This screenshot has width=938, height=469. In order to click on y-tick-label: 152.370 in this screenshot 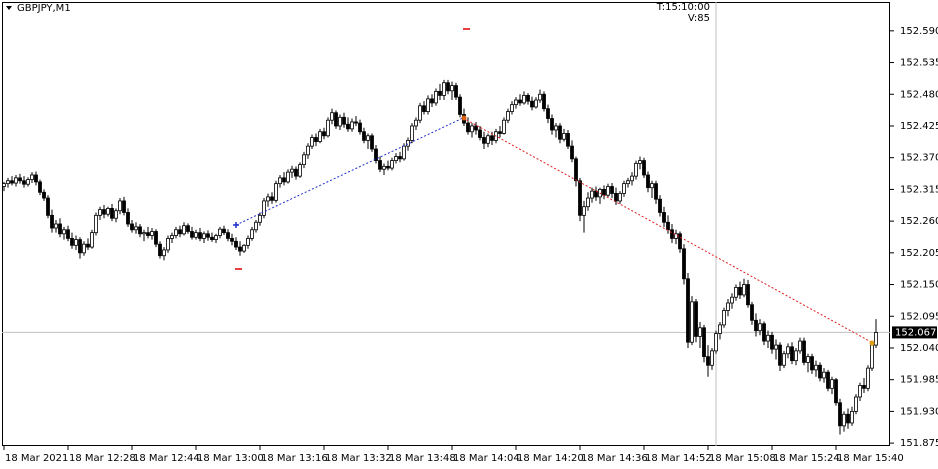, I will do `click(919, 158)`.